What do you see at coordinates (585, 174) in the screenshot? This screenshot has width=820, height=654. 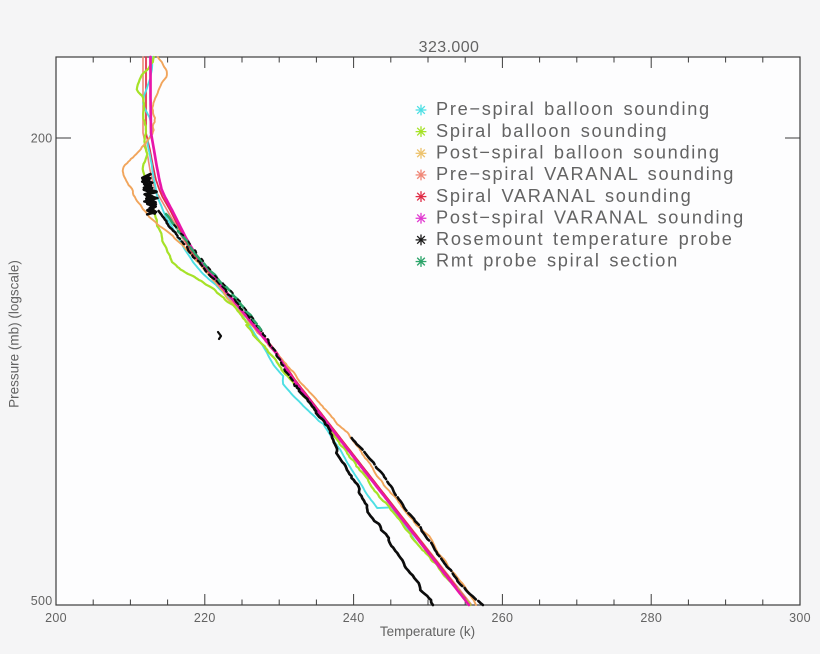 I see `svg-text: Pre−spiral VARANAL sounding` at bounding box center [585, 174].